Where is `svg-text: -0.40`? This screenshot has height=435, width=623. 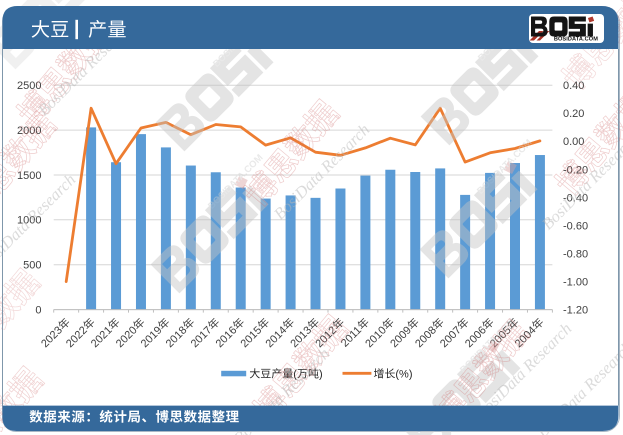
svg-text: -0.40 is located at coordinates (575, 198).